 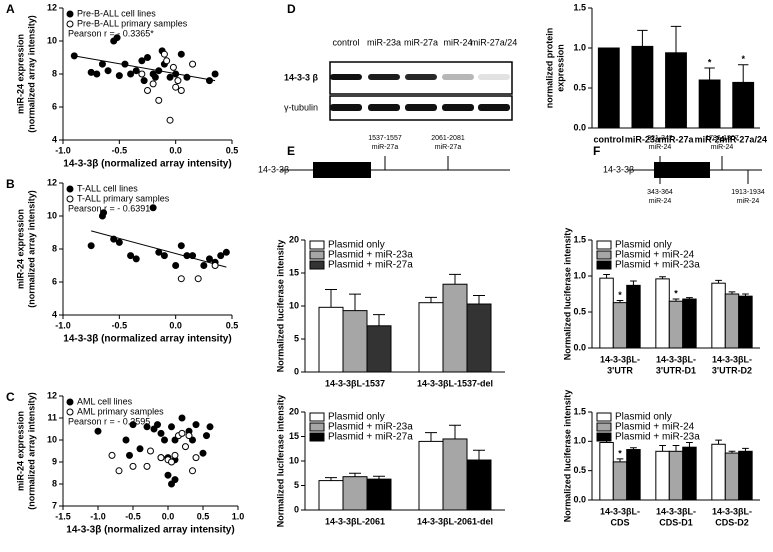 I want to click on y-tick-label: 11, so click(x=52, y=417).